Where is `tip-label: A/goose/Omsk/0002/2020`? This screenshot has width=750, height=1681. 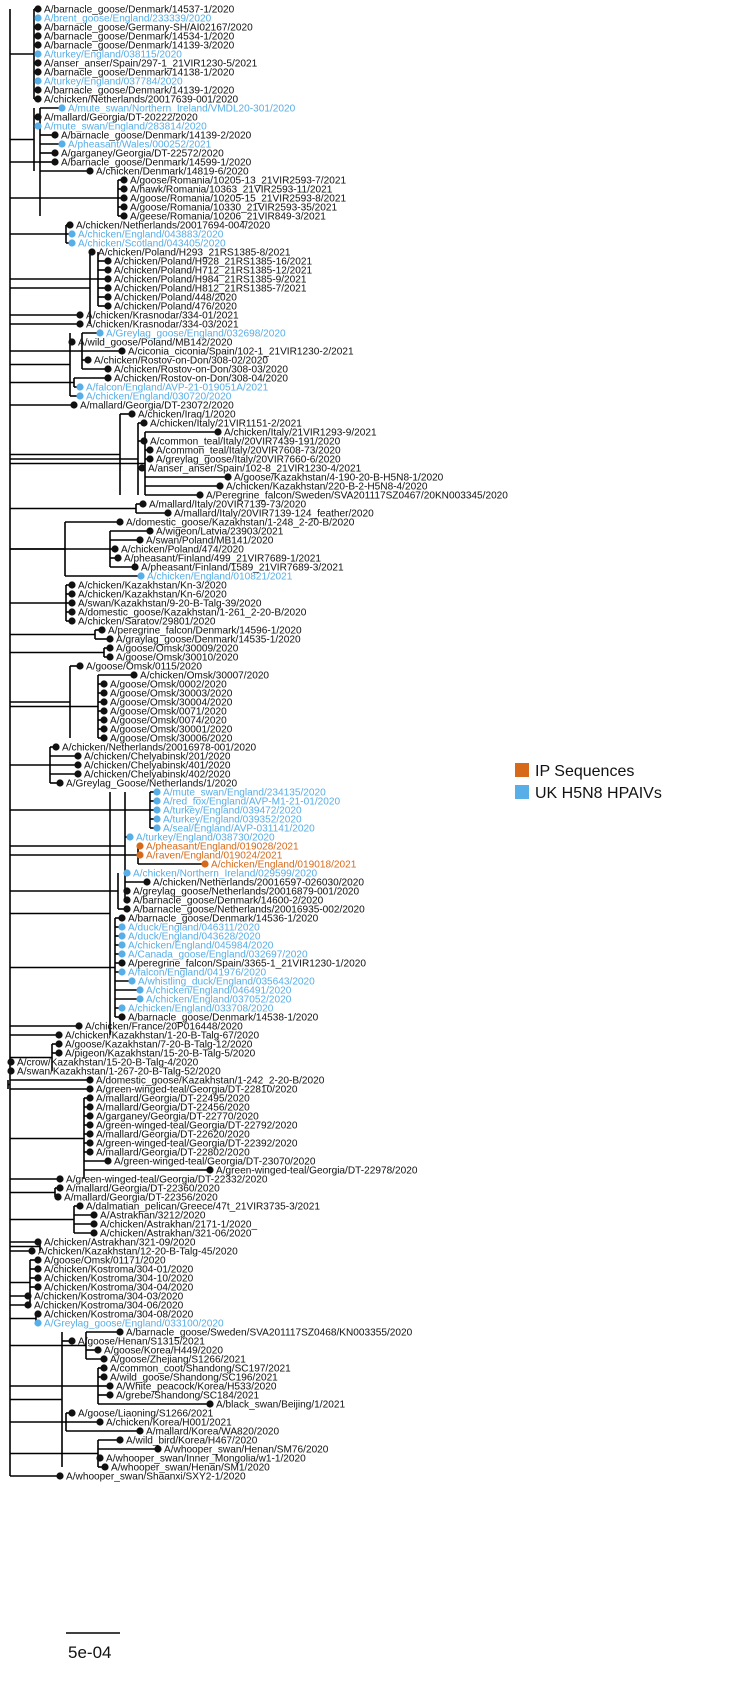 tip-label: A/goose/Omsk/0002/2020 is located at coordinates (168, 685).